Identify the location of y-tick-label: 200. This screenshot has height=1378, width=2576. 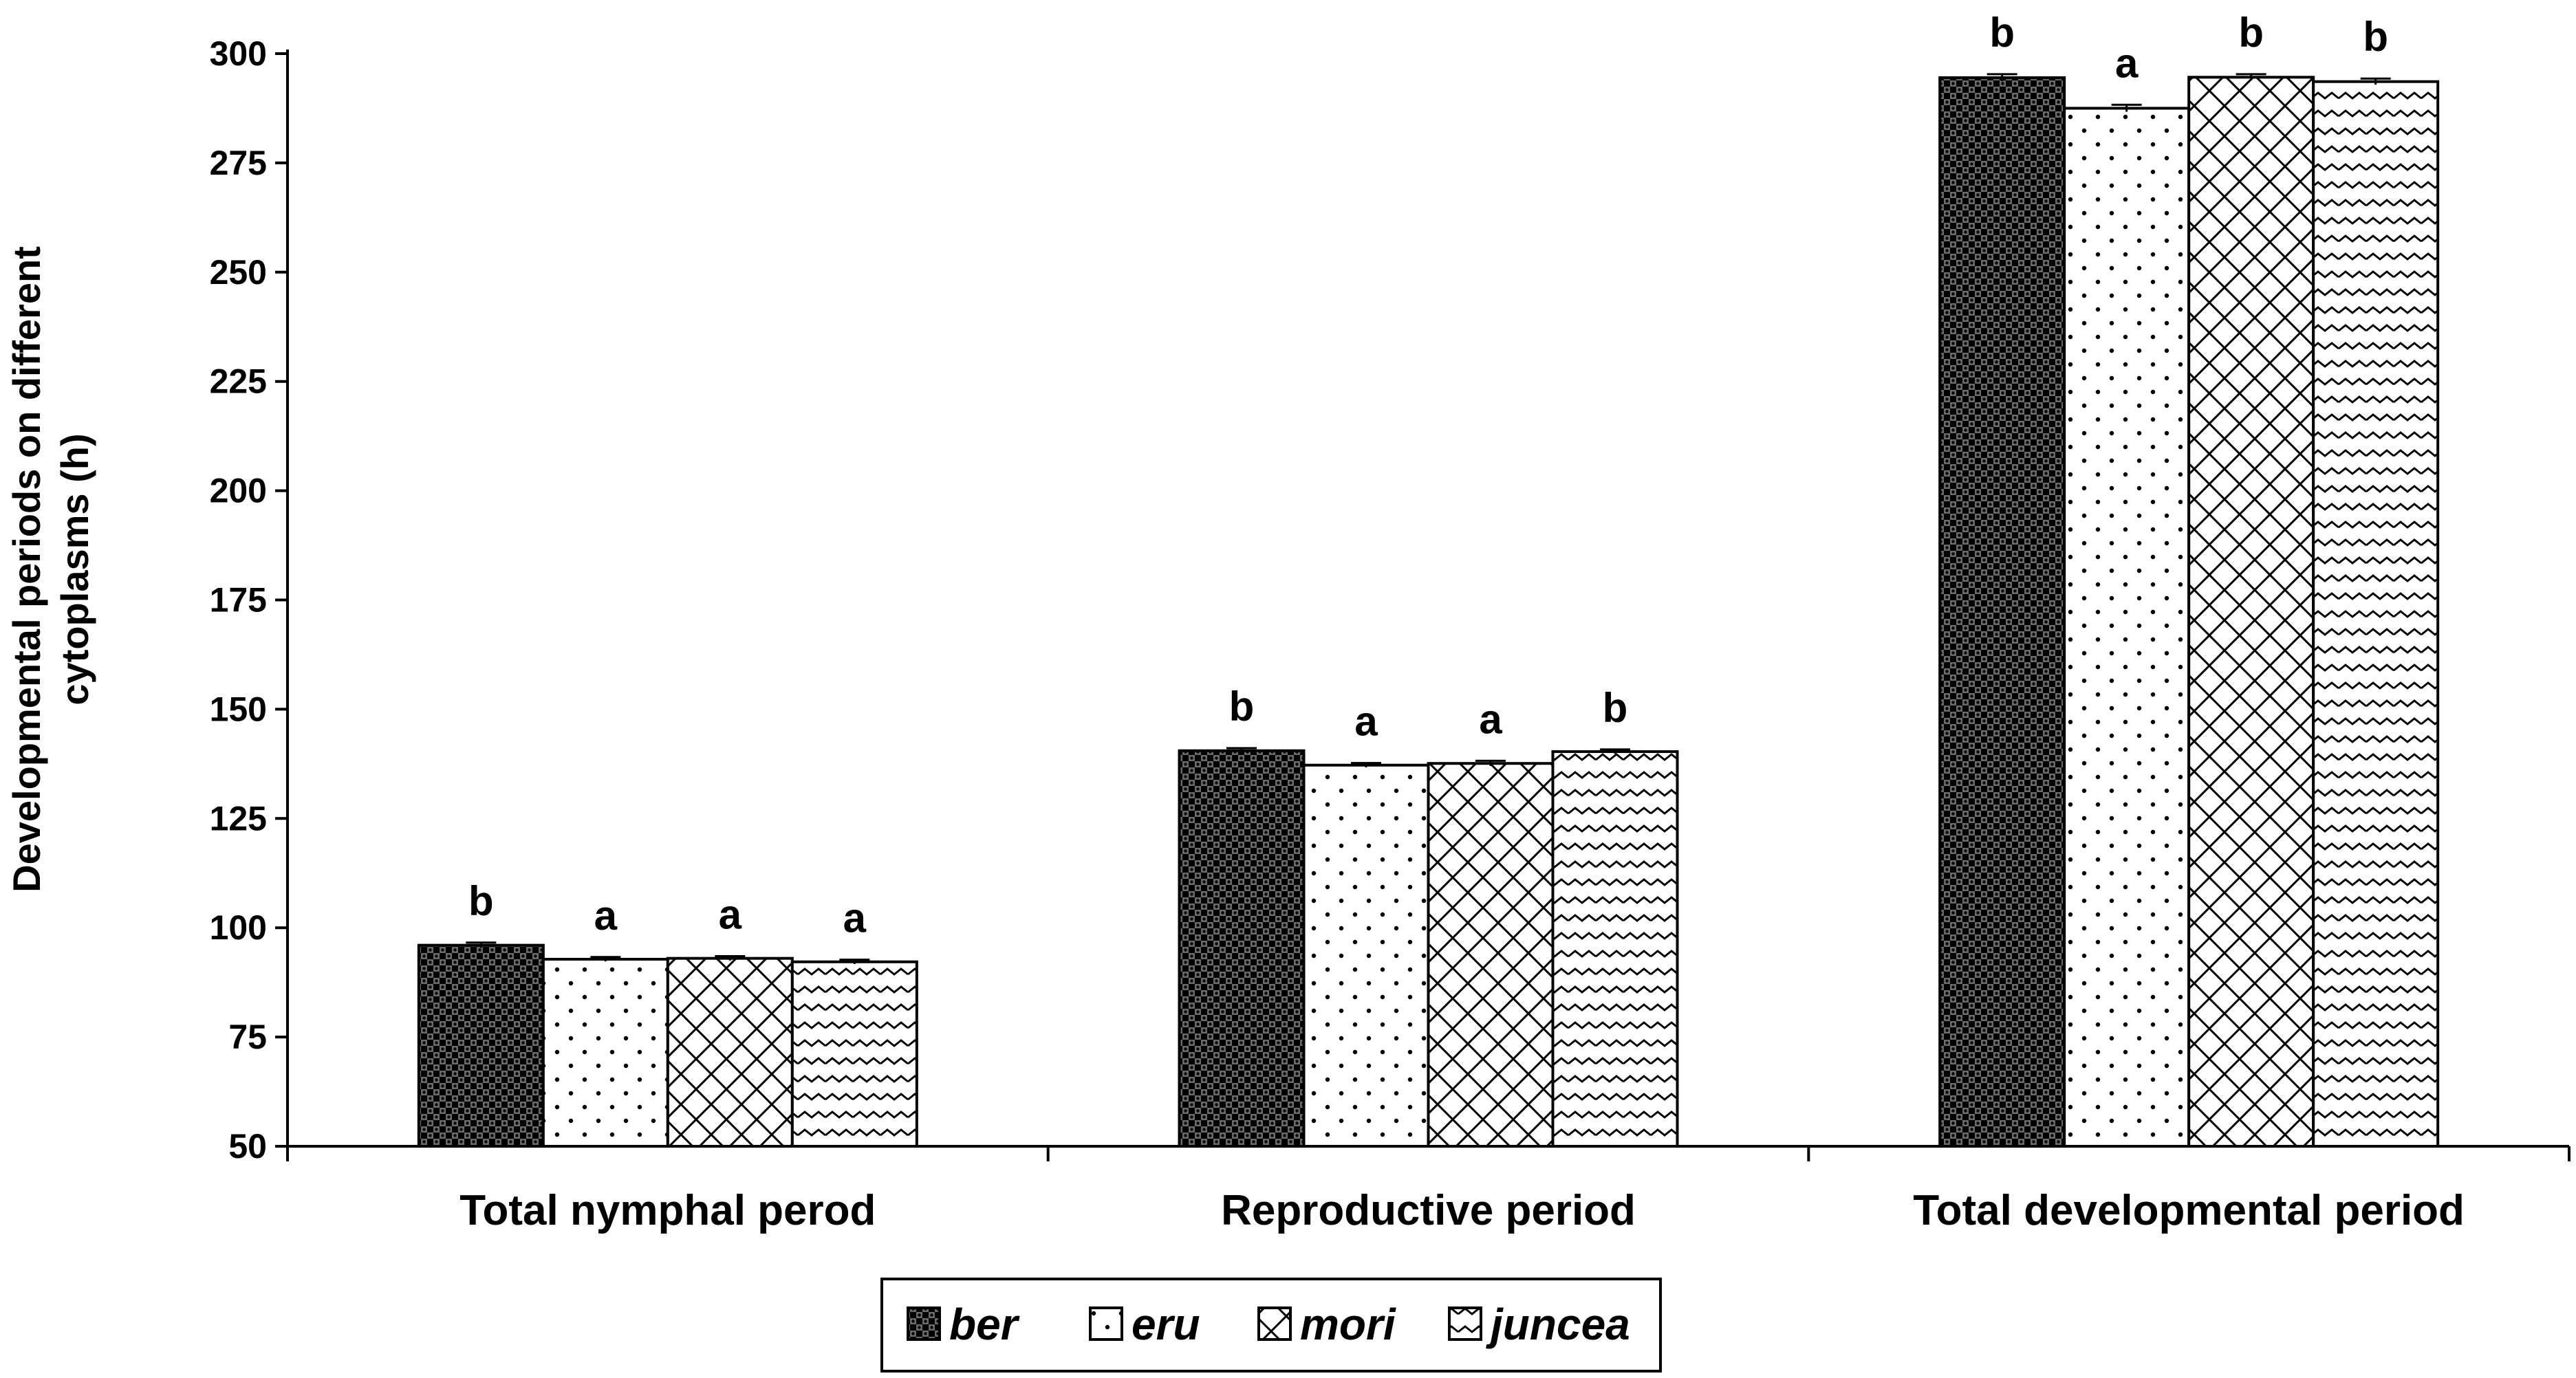
(239, 491).